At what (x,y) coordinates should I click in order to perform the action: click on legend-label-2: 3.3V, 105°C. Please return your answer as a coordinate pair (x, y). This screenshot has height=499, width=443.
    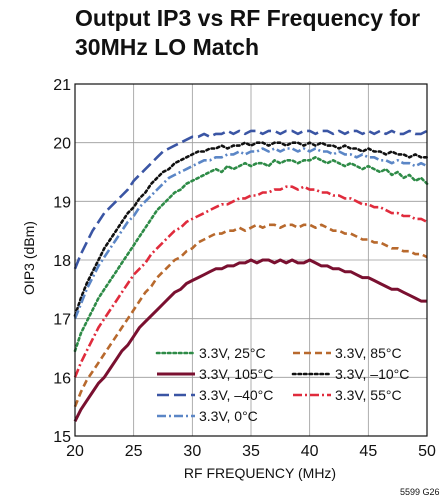
    Looking at the image, I should click on (236, 374).